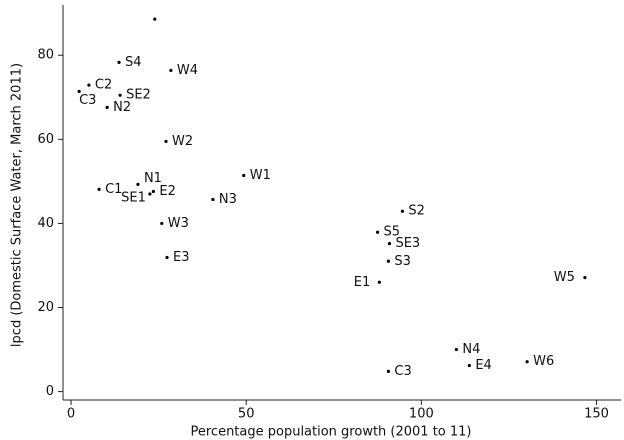 The height and width of the screenshot is (440, 624). What do you see at coordinates (483, 365) in the screenshot?
I see `point-label: E4` at bounding box center [483, 365].